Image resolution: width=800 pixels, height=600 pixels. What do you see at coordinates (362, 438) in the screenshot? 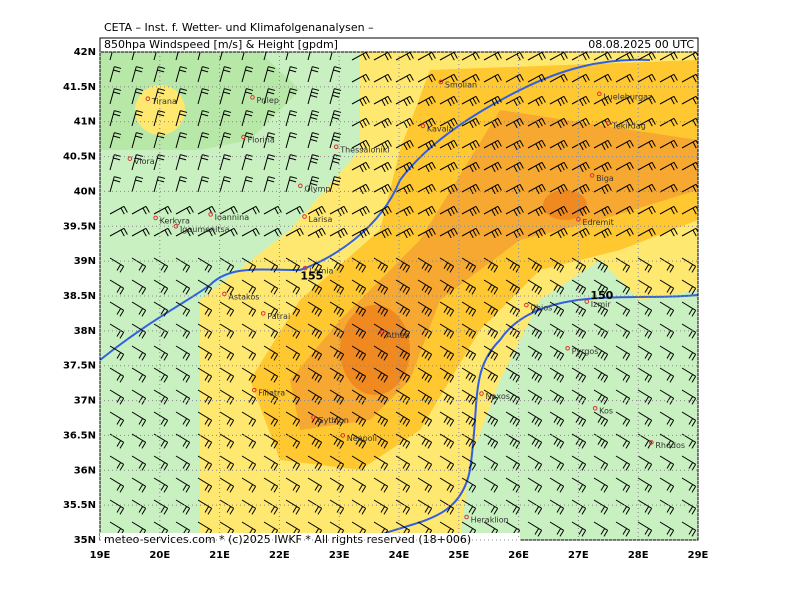
I see `city-label: Neapoli` at bounding box center [362, 438].